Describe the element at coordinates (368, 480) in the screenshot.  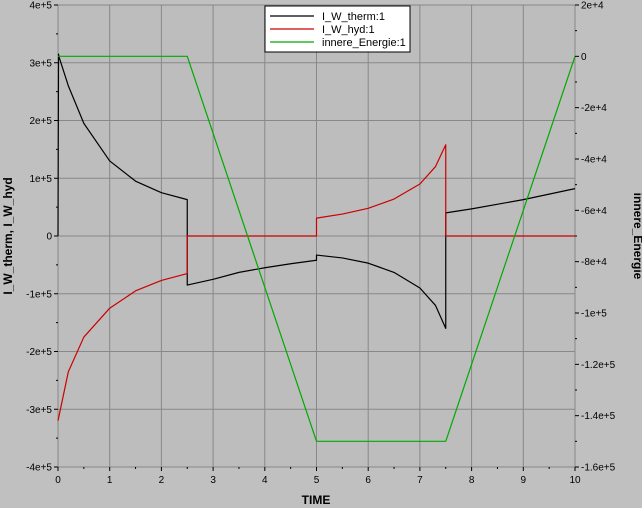
I see `x-tick-label: 6` at that location.